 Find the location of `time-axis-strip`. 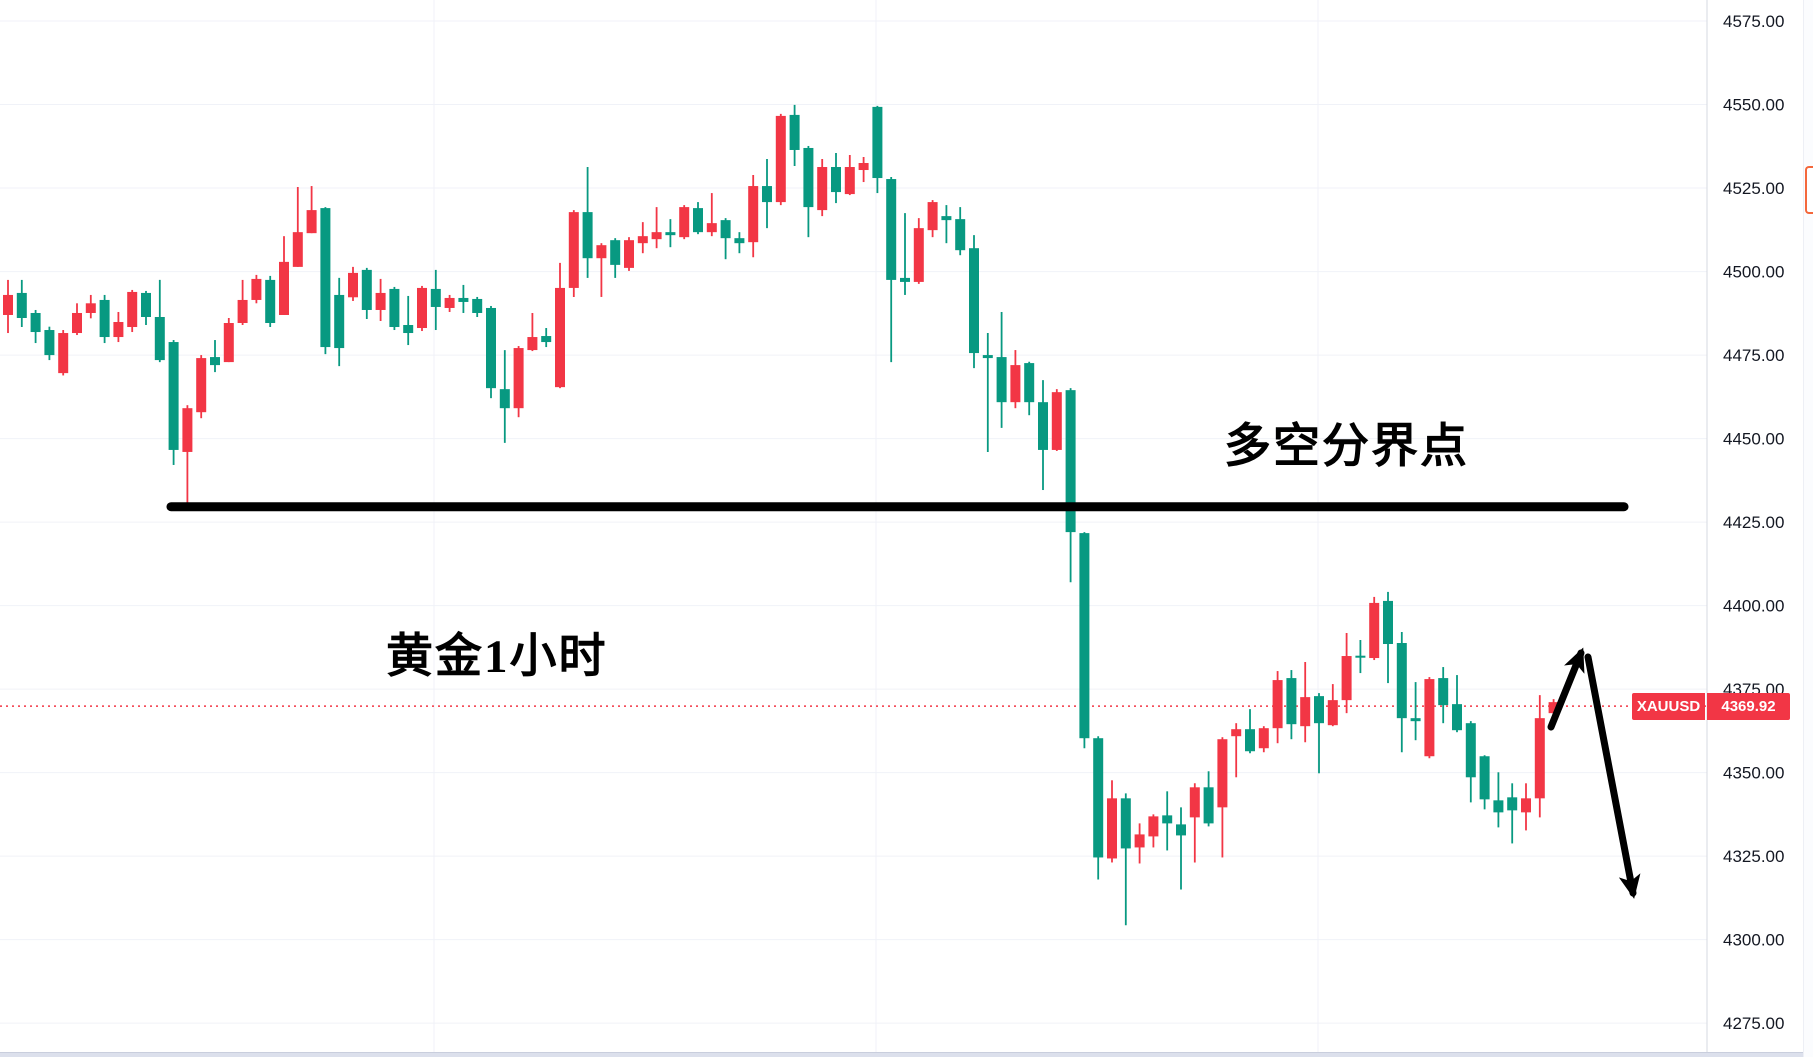

time-axis-strip is located at coordinates (906, 1054).